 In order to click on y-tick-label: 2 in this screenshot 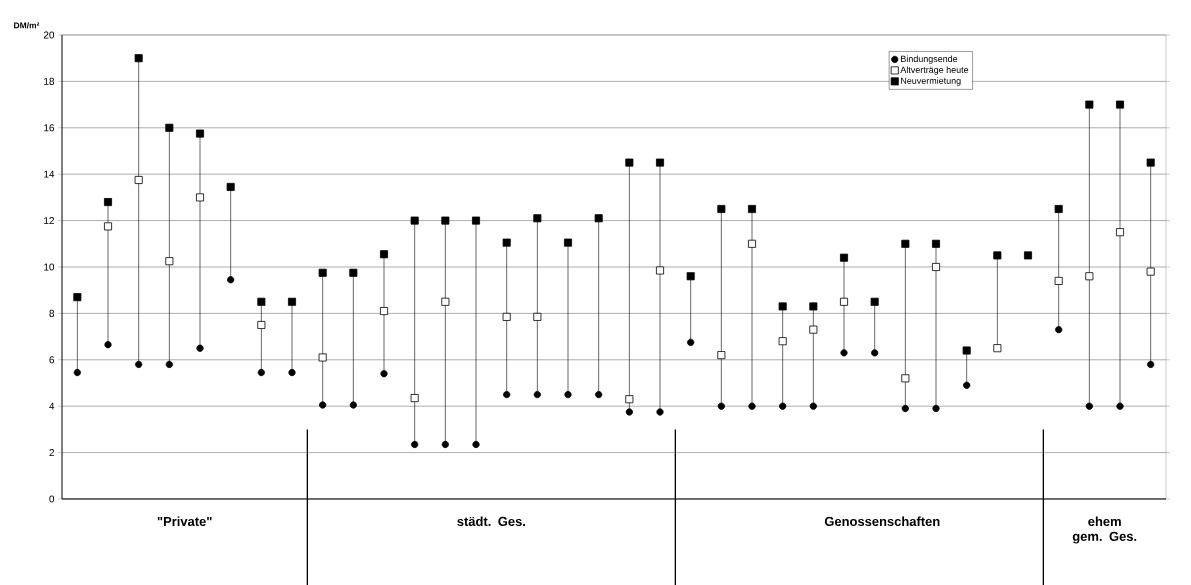, I will do `click(51, 453)`.